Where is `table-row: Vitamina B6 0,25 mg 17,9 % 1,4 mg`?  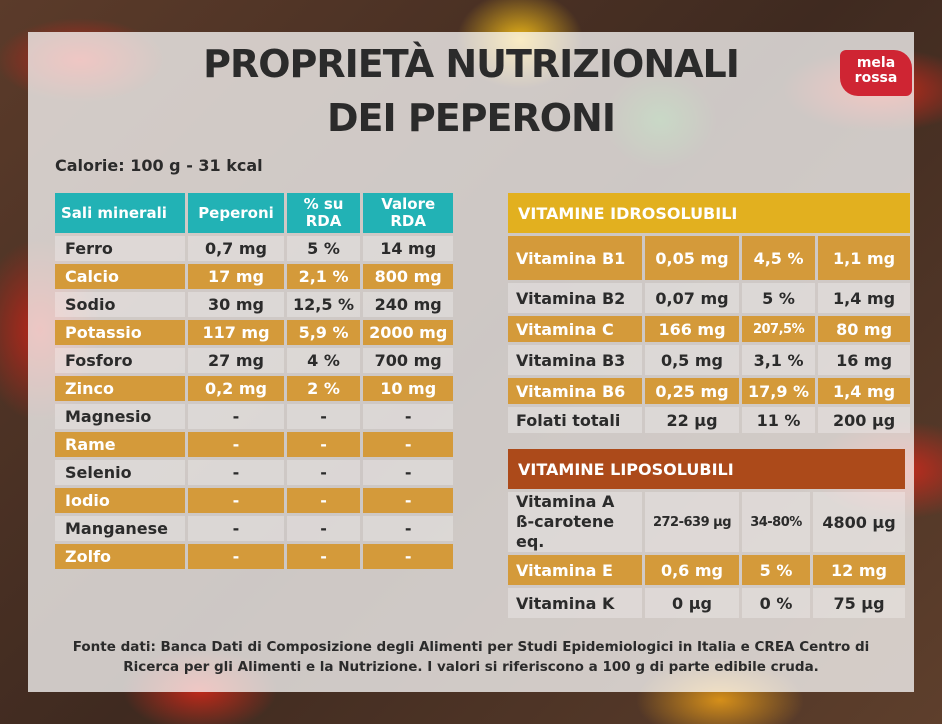
table-row: Vitamina B6 0,25 mg 17,9 % 1,4 mg is located at coordinates (709, 391).